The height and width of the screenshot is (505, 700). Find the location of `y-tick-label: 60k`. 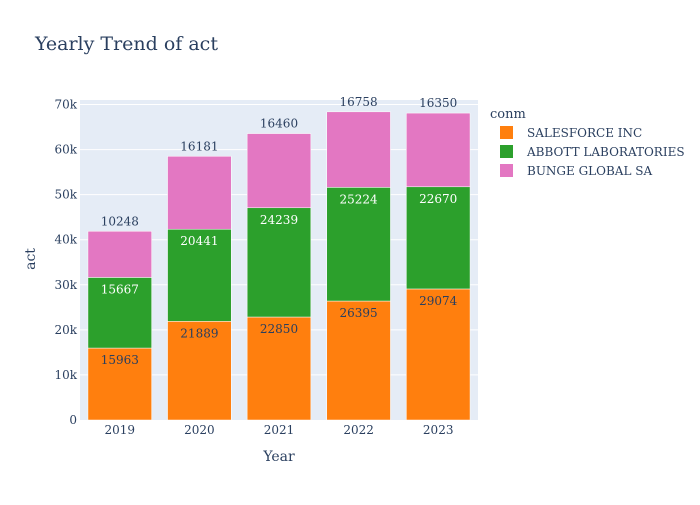

y-tick-label: 60k is located at coordinates (65, 150).